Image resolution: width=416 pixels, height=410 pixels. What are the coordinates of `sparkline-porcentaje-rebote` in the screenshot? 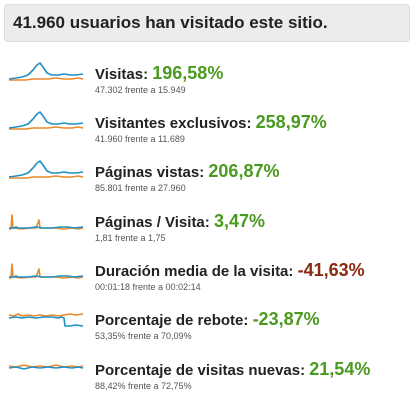 It's located at (46, 320).